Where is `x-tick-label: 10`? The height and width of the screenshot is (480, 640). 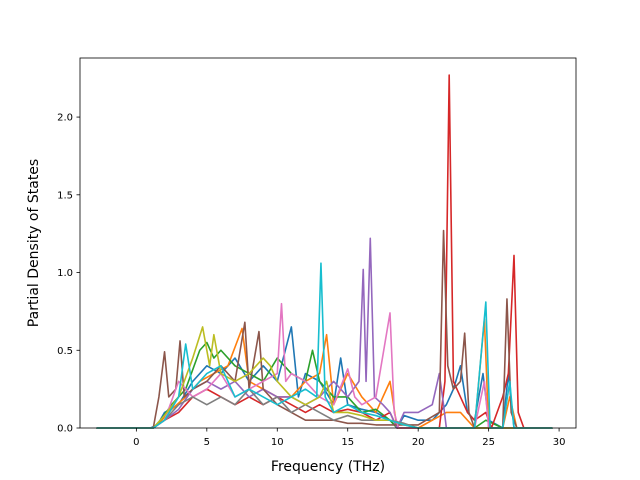
x-tick-label: 10 is located at coordinates (277, 442).